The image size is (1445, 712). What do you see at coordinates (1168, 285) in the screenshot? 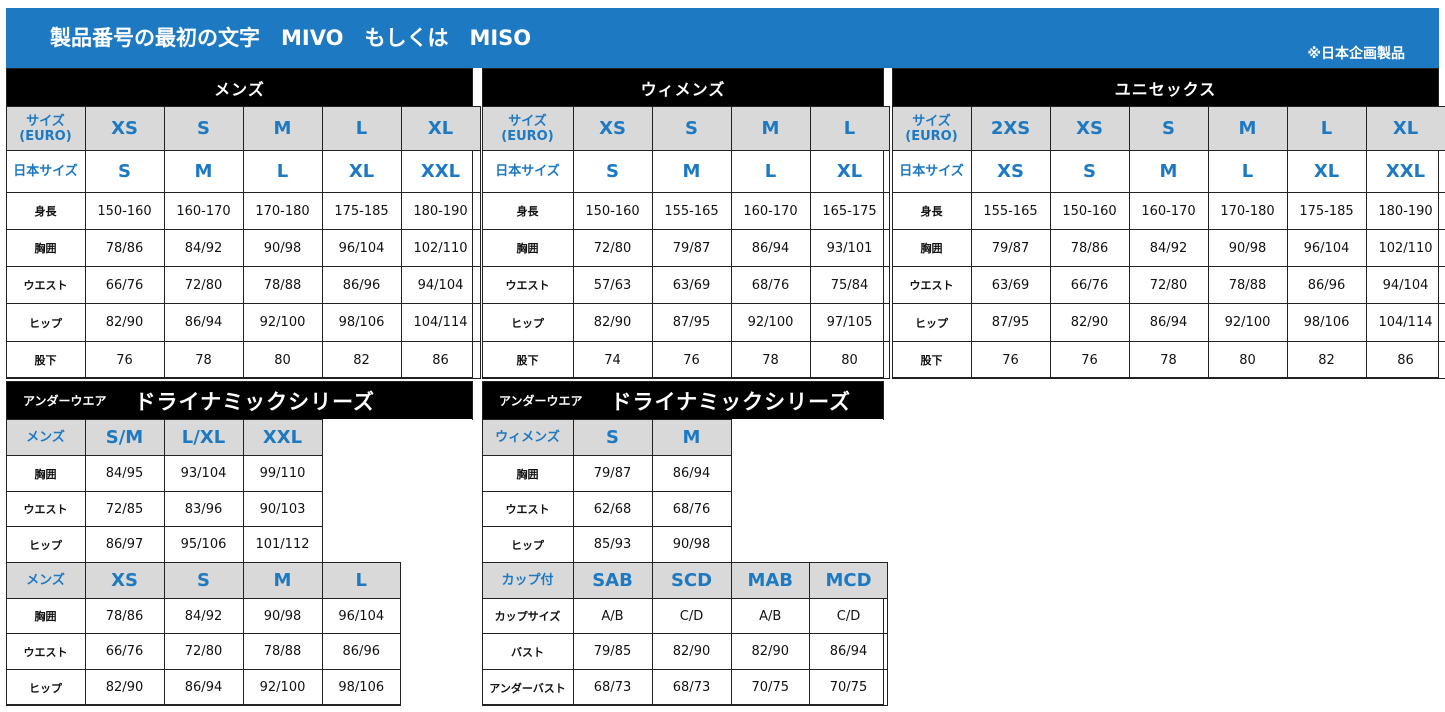
I see `table-row: ウエスト 63/69 66/76 72/80 78/88 86/96 94/104` at bounding box center [1168, 285].